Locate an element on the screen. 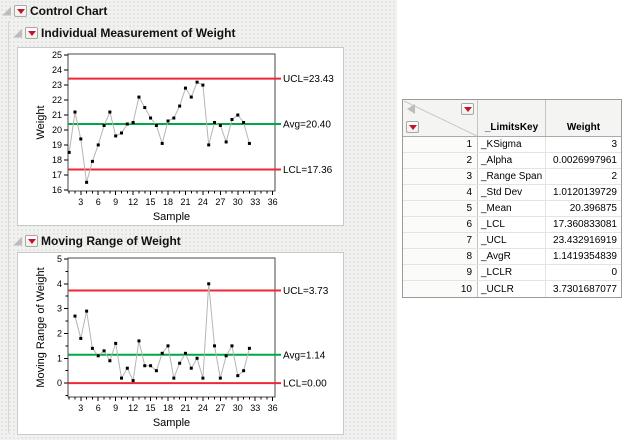 This screenshot has width=628, height=440. weight-value-cell: 1.1419354839 is located at coordinates (585, 256).